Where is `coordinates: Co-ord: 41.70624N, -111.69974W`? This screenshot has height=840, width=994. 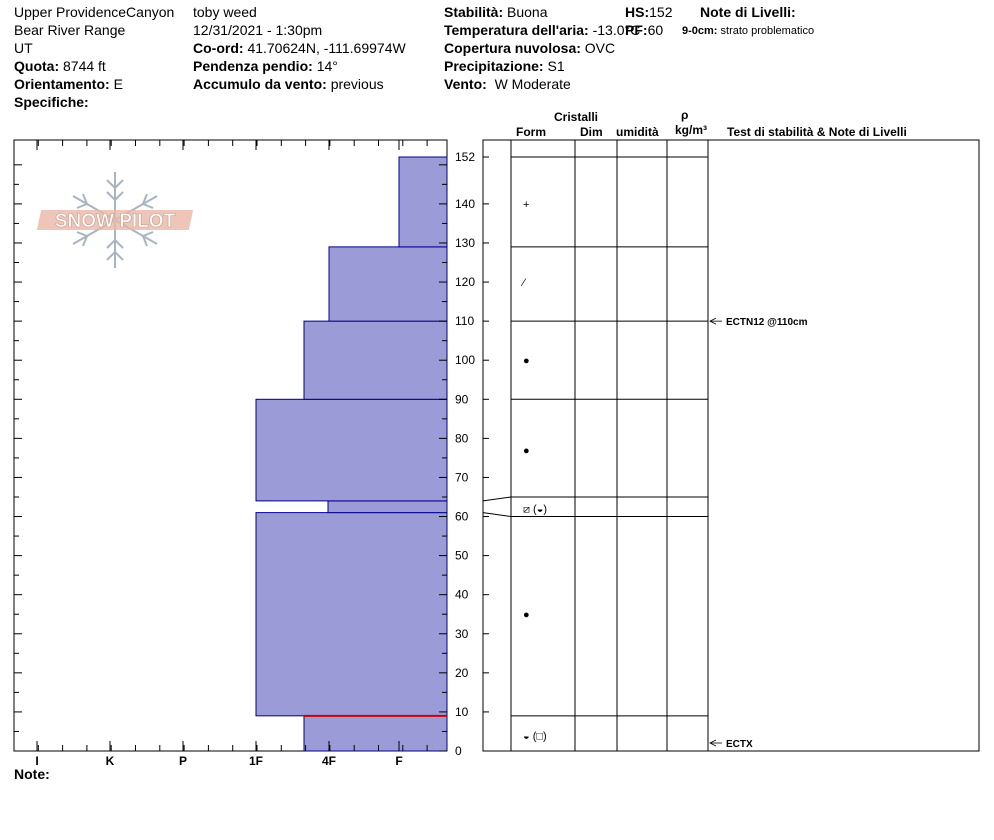 coordinates: Co-ord: 41.70624N, -111.69974W is located at coordinates (299, 48).